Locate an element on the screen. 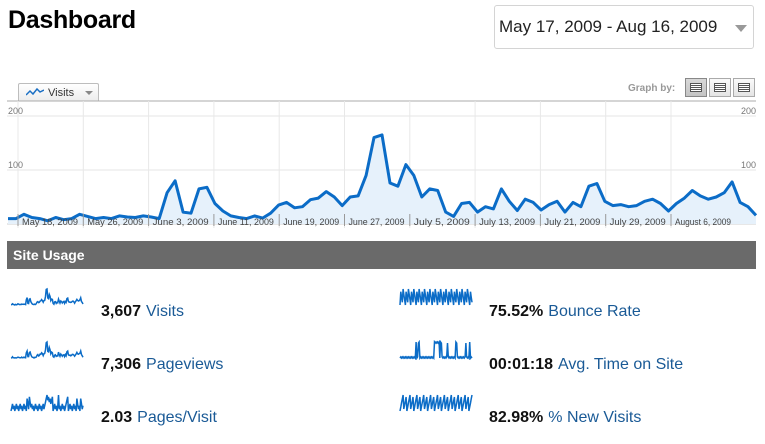 The height and width of the screenshot is (444, 765). x-tick-label: June 19, 2009 is located at coordinates (311, 222).